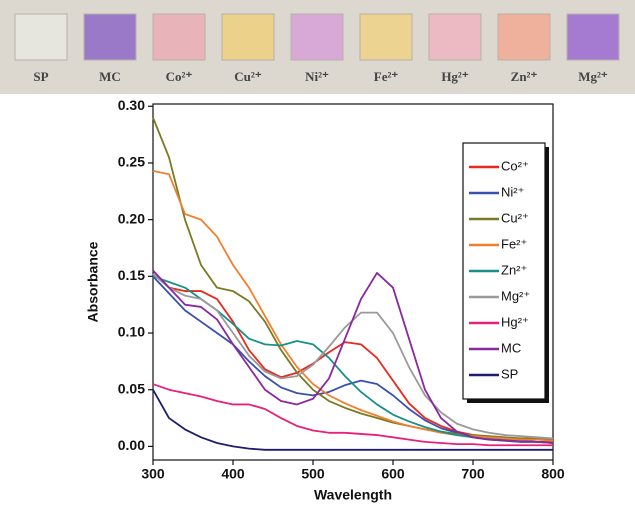  Describe the element at coordinates (110, 76) in the screenshot. I see `photo-label: MC` at that location.